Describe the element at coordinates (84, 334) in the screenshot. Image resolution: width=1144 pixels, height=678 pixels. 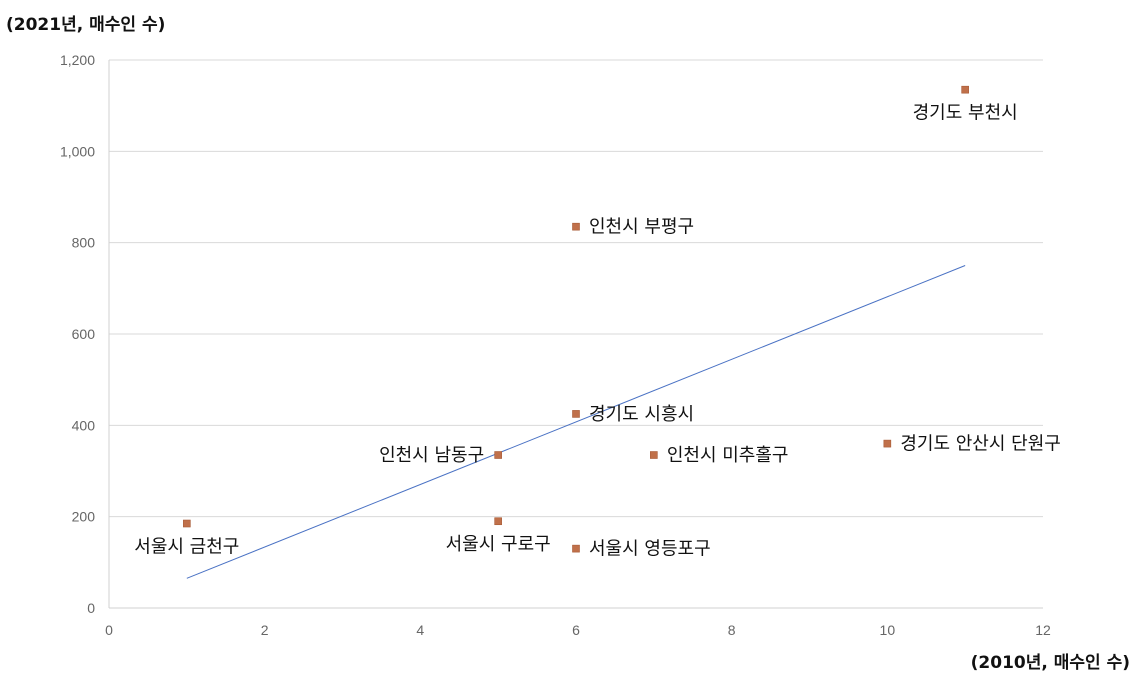
I see `y-tick-label: 600` at that location.